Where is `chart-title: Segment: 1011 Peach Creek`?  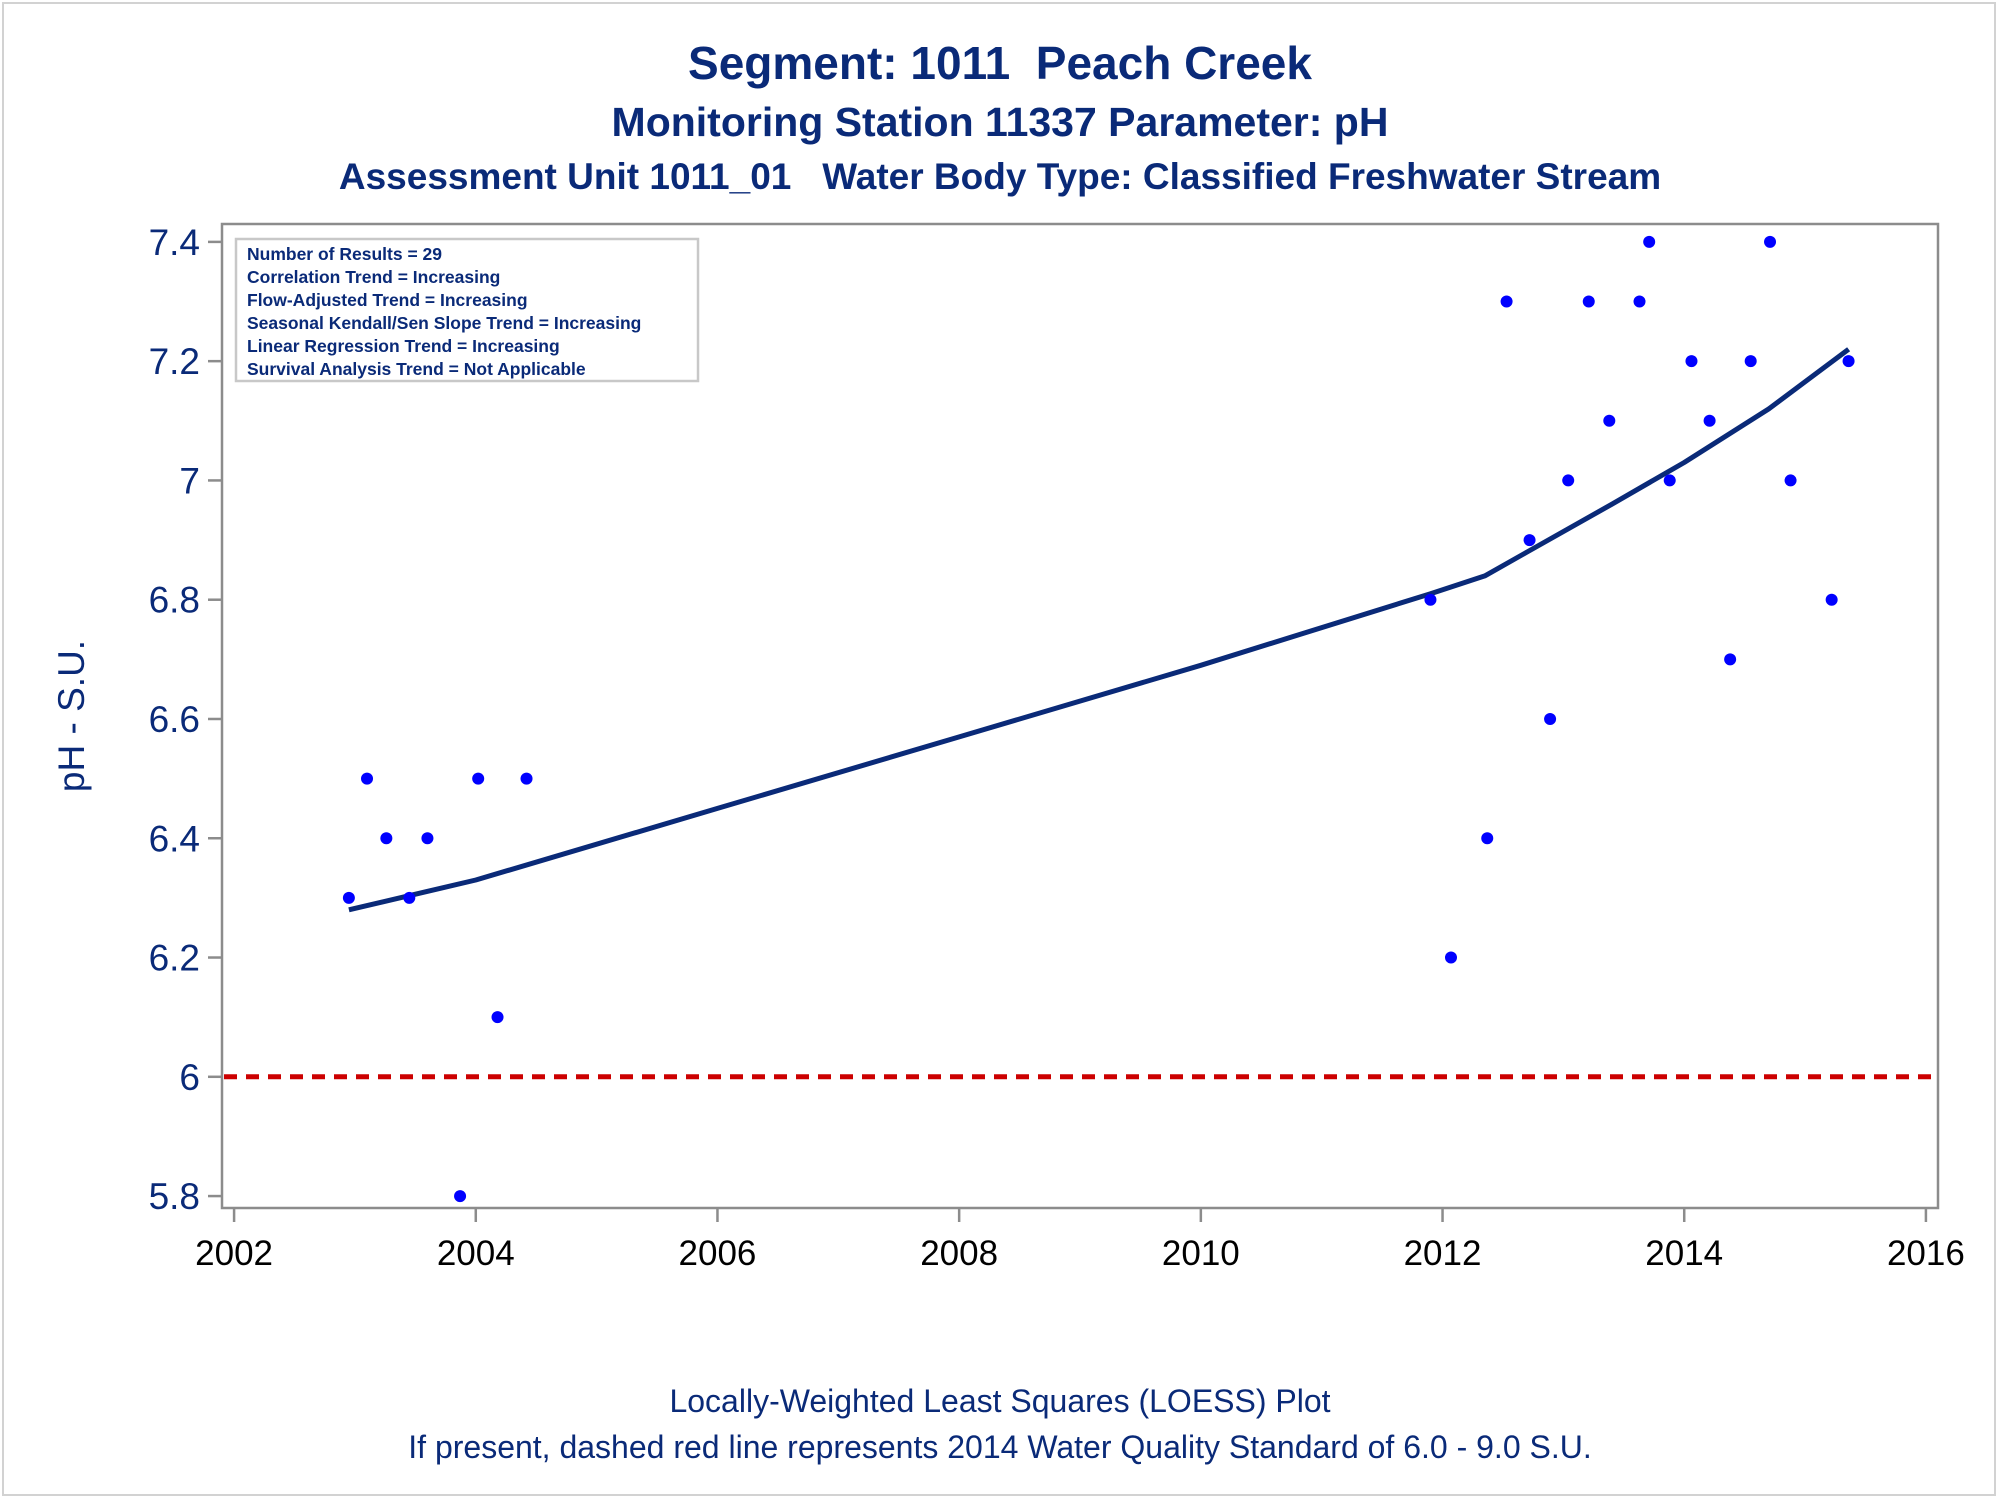
chart-title: Segment: 1011 Peach Creek is located at coordinates (1000, 63).